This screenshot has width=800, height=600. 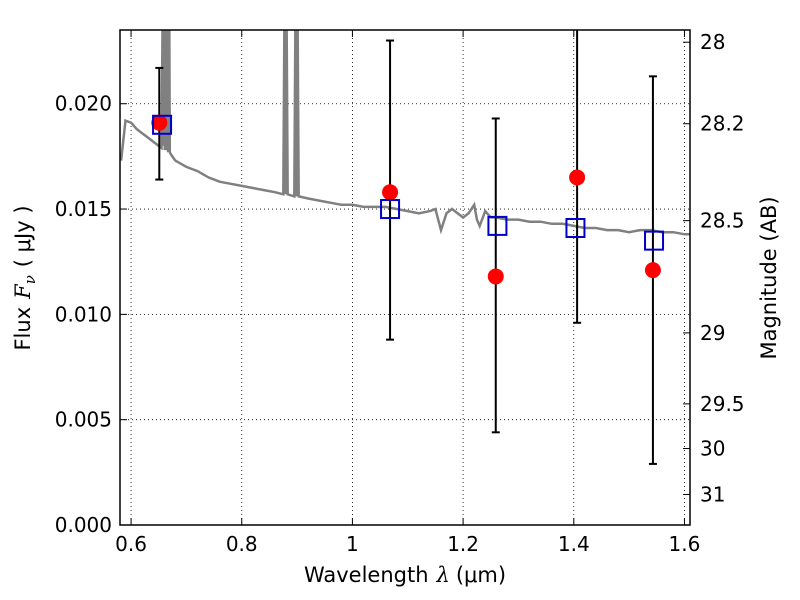 I want to click on y-tick-label: 0.020, so click(x=83, y=104).